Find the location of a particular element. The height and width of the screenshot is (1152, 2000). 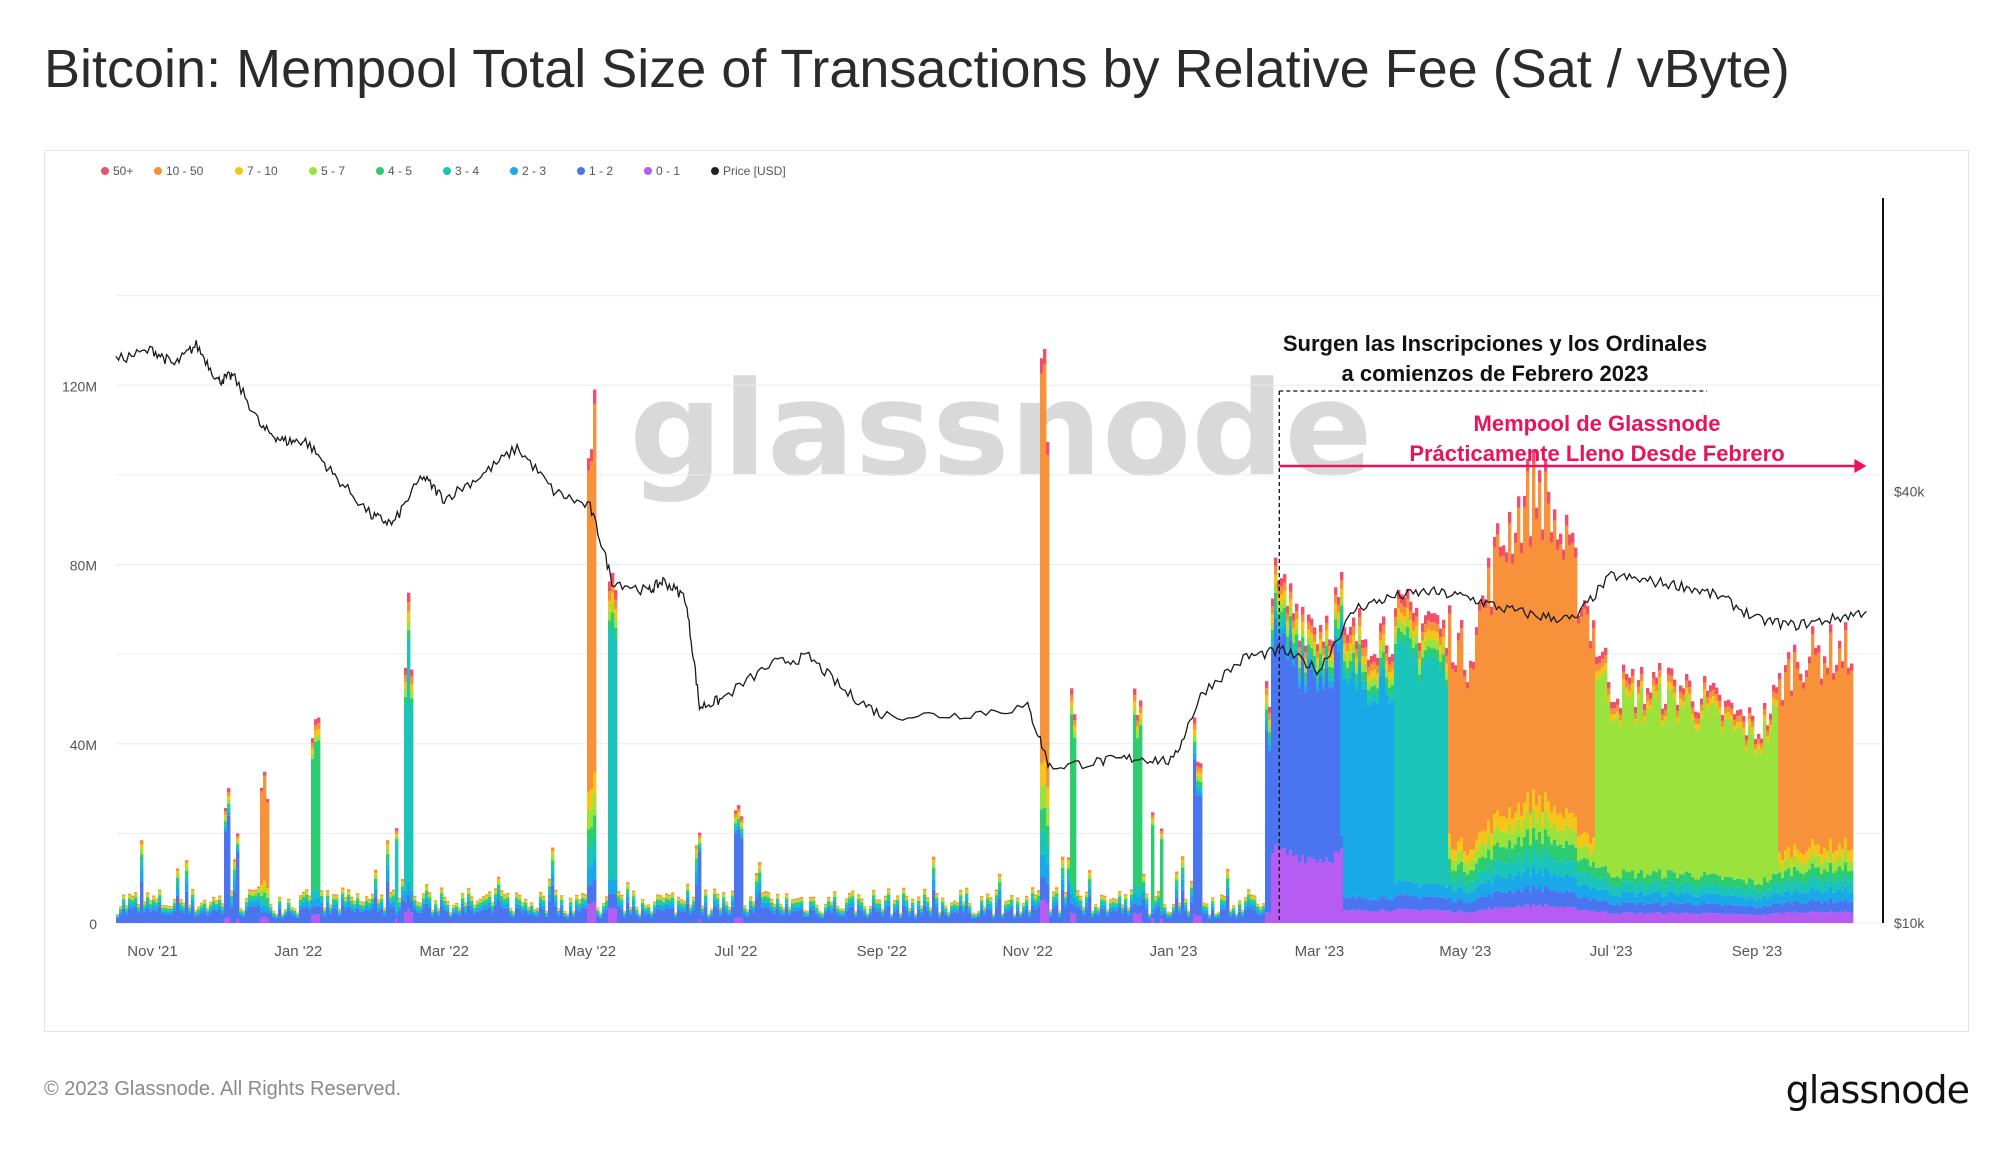

legend-label: 50+ is located at coordinates (123, 171).